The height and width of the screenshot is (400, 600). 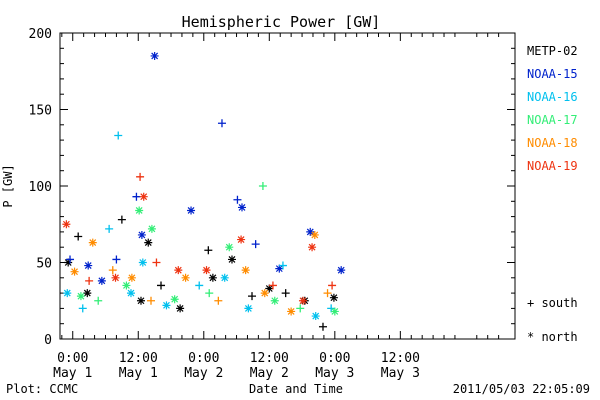 I want to click on y-axis-label: P [GW], so click(x=8, y=185).